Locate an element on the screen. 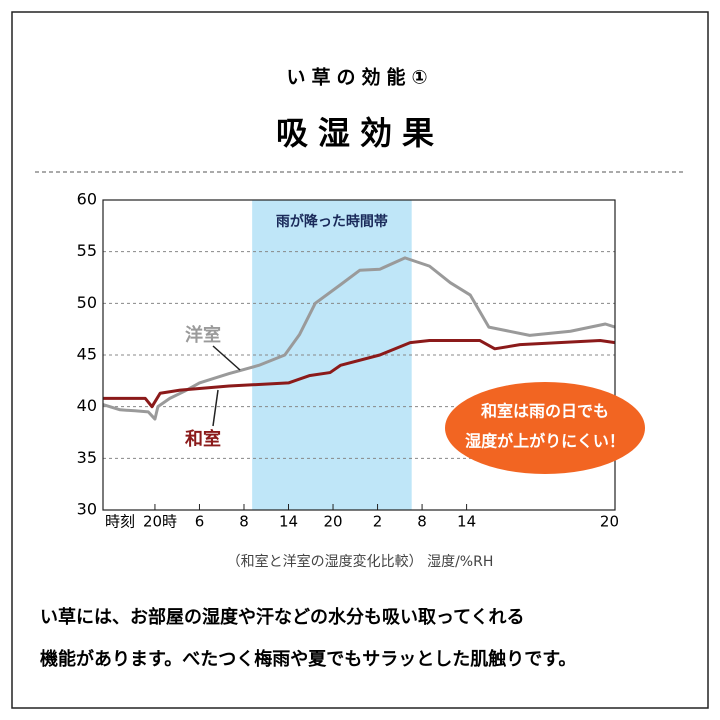  callout is located at coordinates (545, 428).